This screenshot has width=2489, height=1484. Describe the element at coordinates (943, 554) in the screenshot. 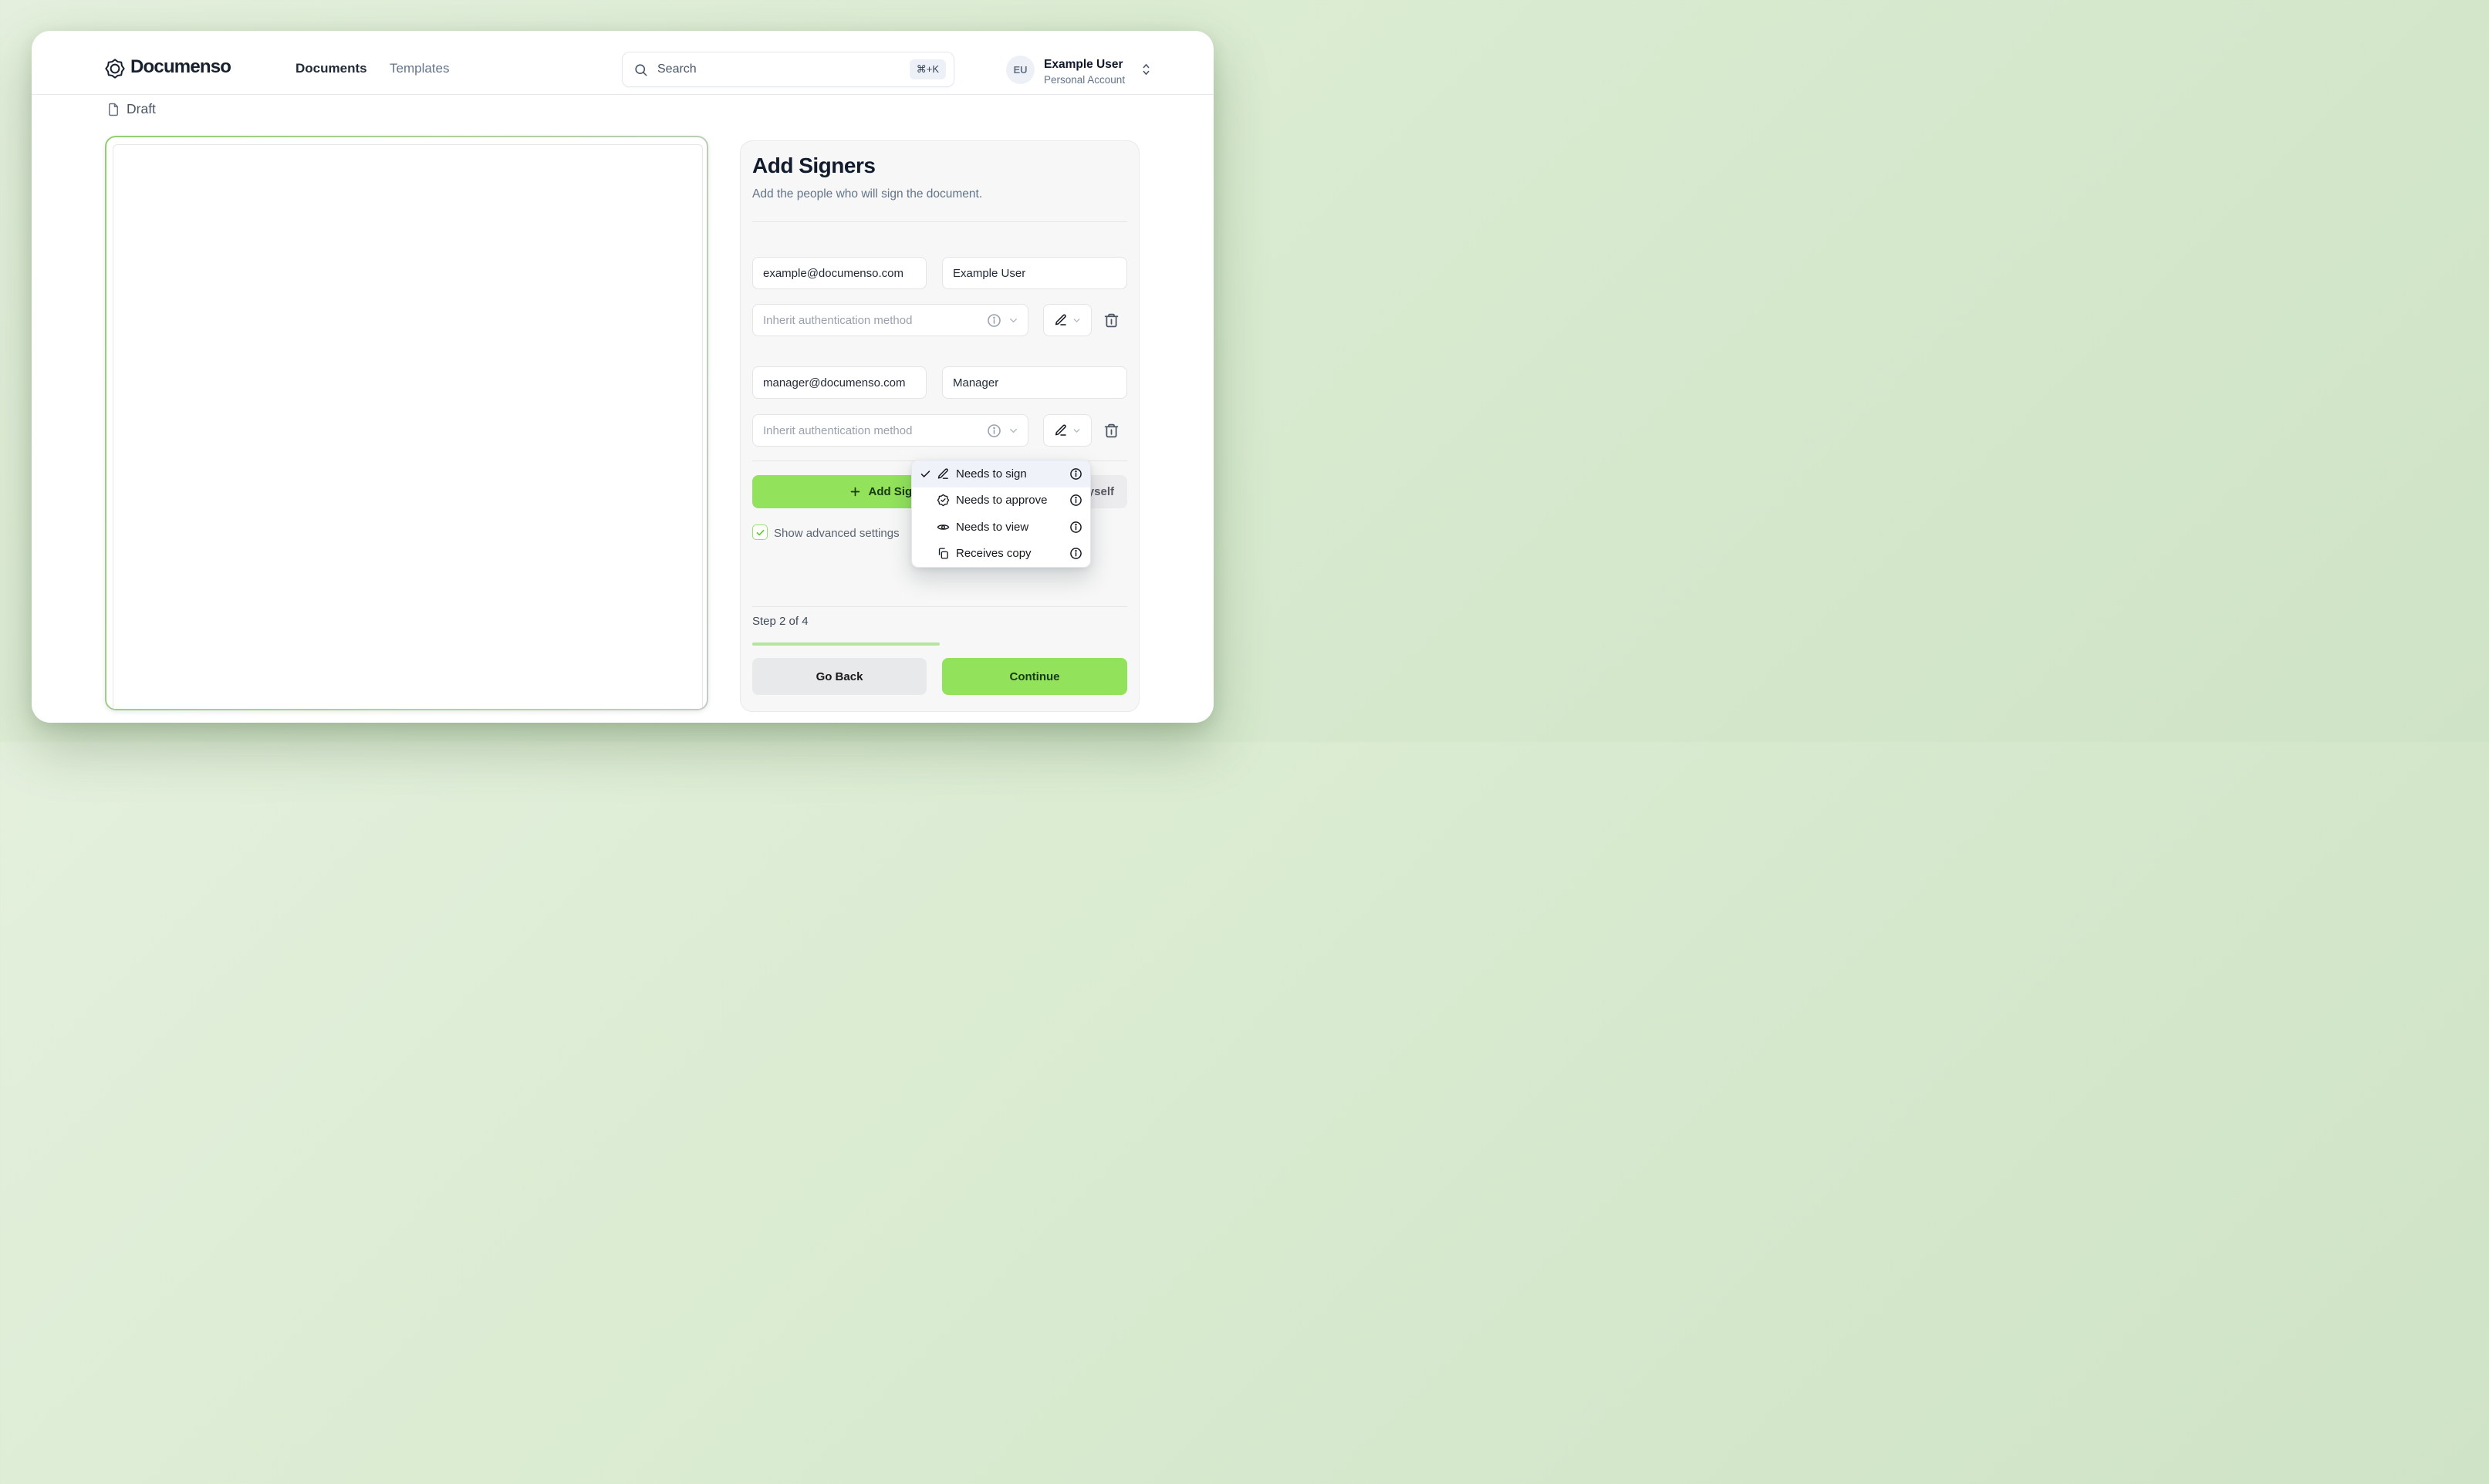

I see `copy-icon` at that location.